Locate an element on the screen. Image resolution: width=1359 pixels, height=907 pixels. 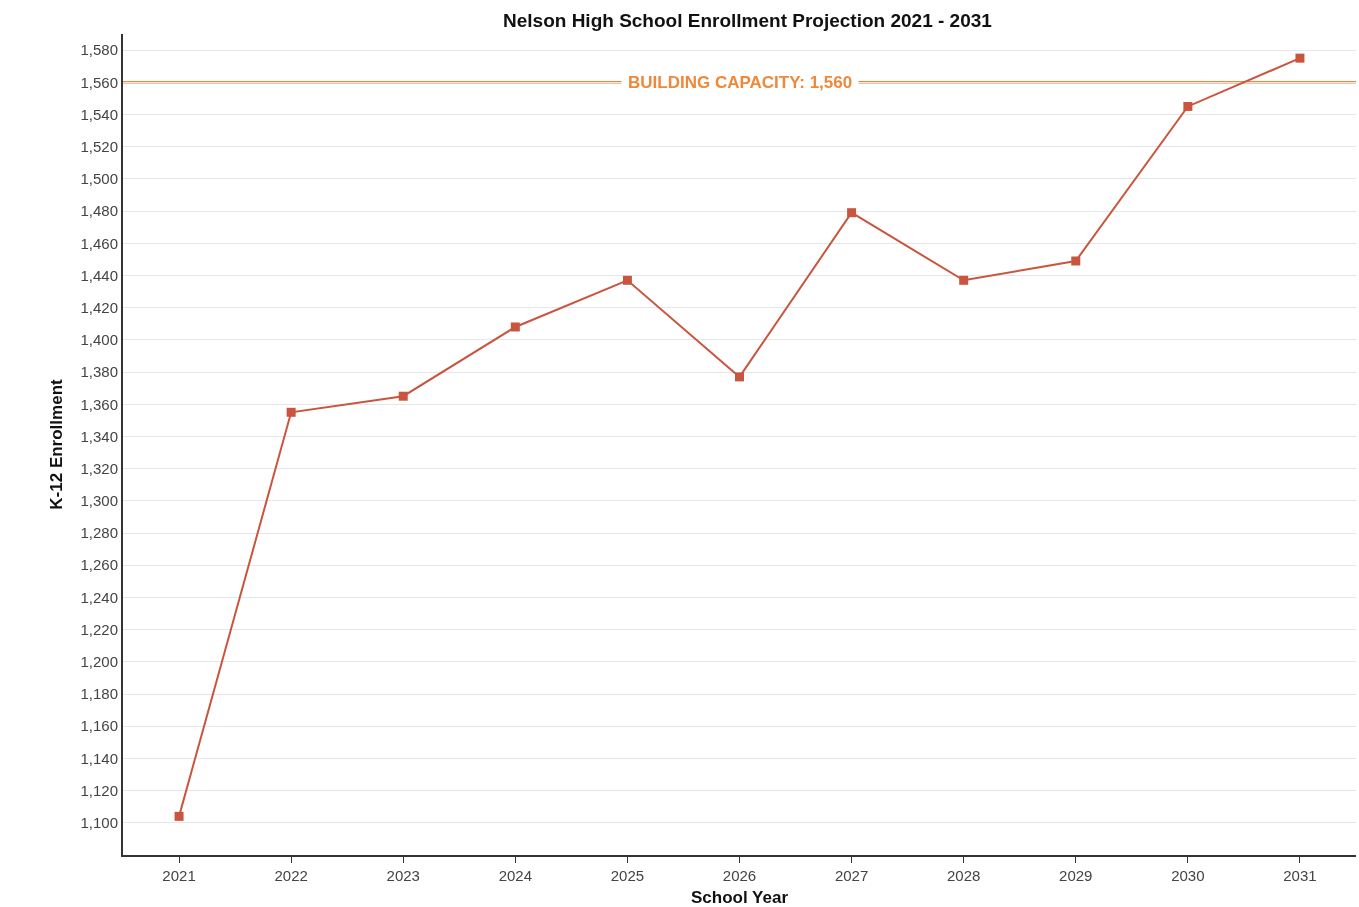
y-tick-label: 1,580 is located at coordinates (99, 50).